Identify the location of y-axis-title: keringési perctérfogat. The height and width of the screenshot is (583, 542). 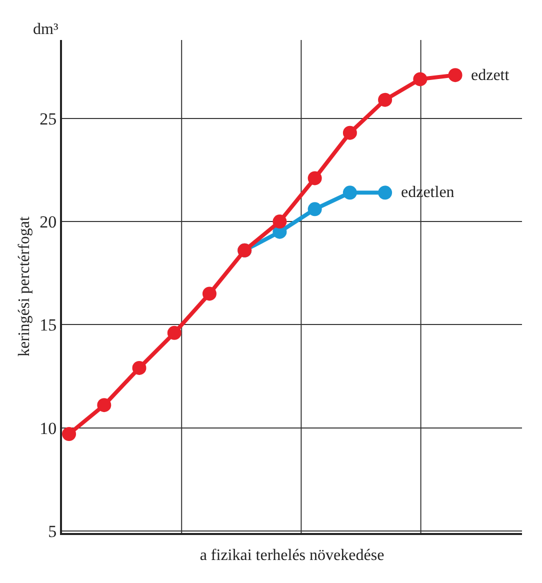
(24, 286).